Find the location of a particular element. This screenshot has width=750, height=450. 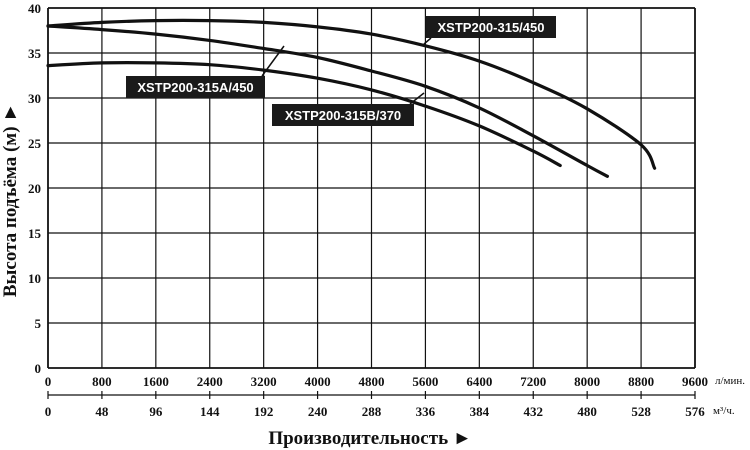

y-tick-label: 0 is located at coordinates (38, 368).